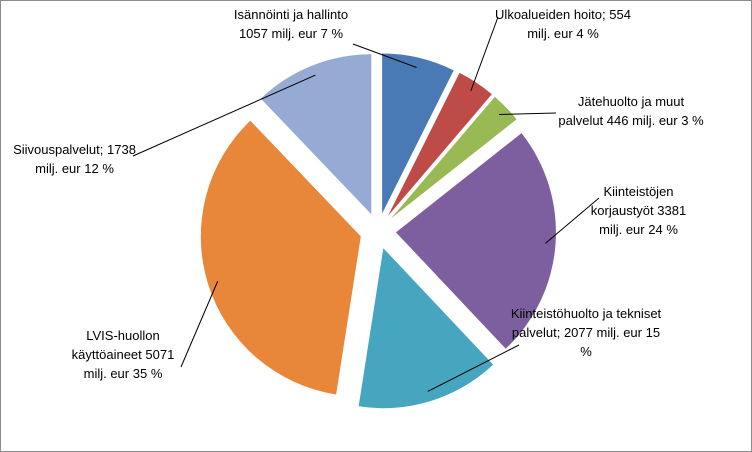 The width and height of the screenshot is (752, 452). Describe the element at coordinates (620, 342) in the screenshot. I see `percent-label: 15 %` at that location.